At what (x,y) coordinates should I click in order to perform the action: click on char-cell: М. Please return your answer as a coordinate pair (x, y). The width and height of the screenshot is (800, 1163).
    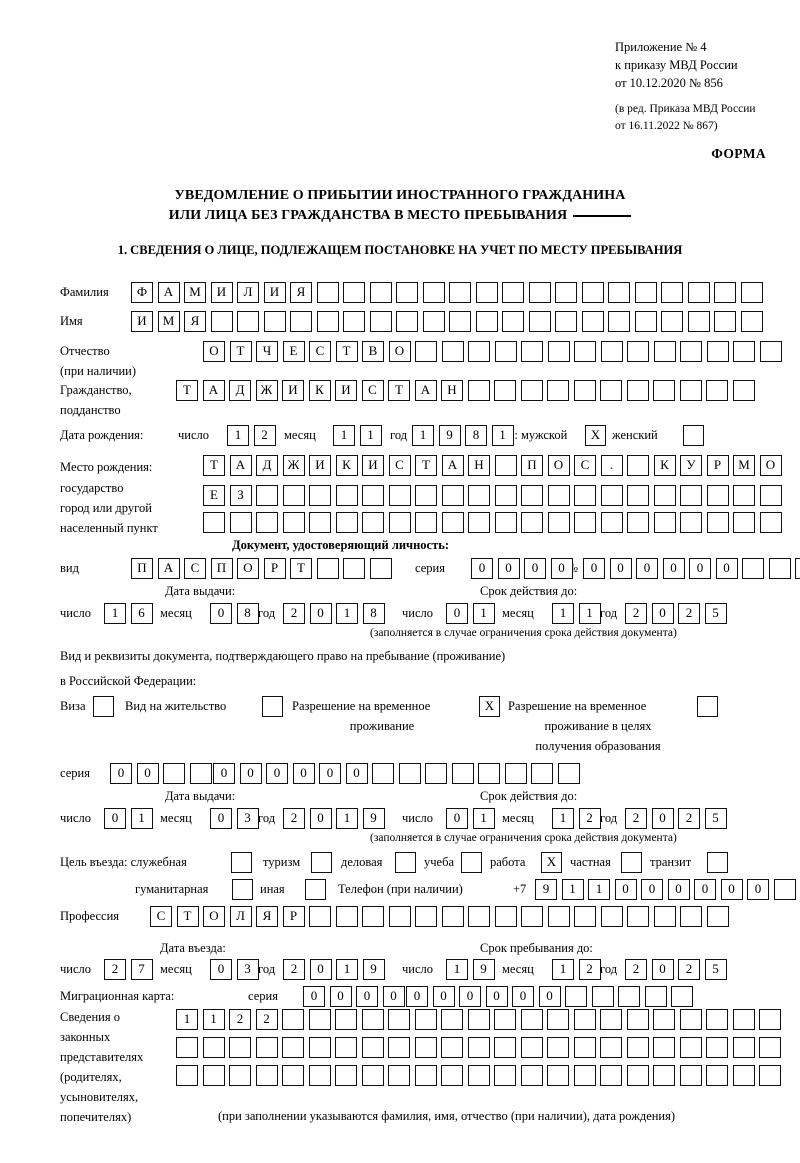
    Looking at the image, I should click on (744, 465).